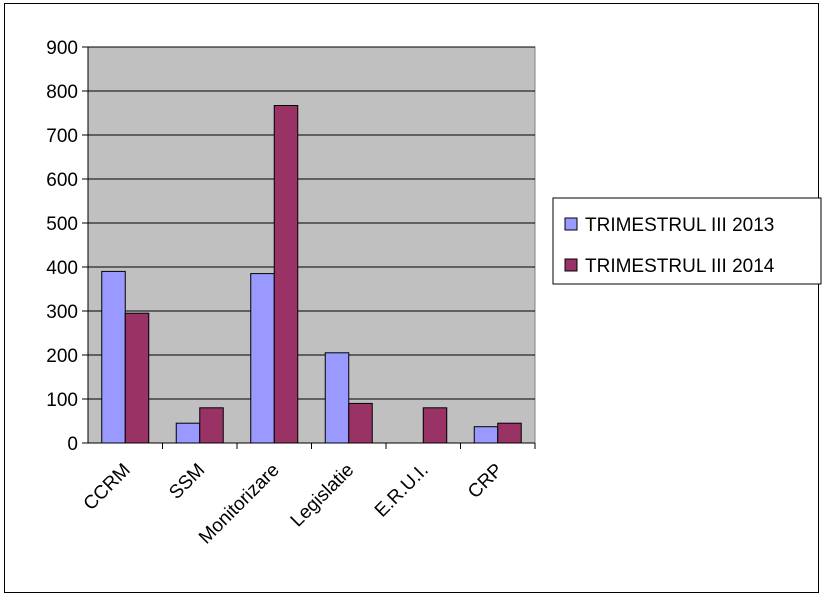 This screenshot has height=598, width=825. Describe the element at coordinates (72, 444) in the screenshot. I see `y-tick-label: 0` at that location.